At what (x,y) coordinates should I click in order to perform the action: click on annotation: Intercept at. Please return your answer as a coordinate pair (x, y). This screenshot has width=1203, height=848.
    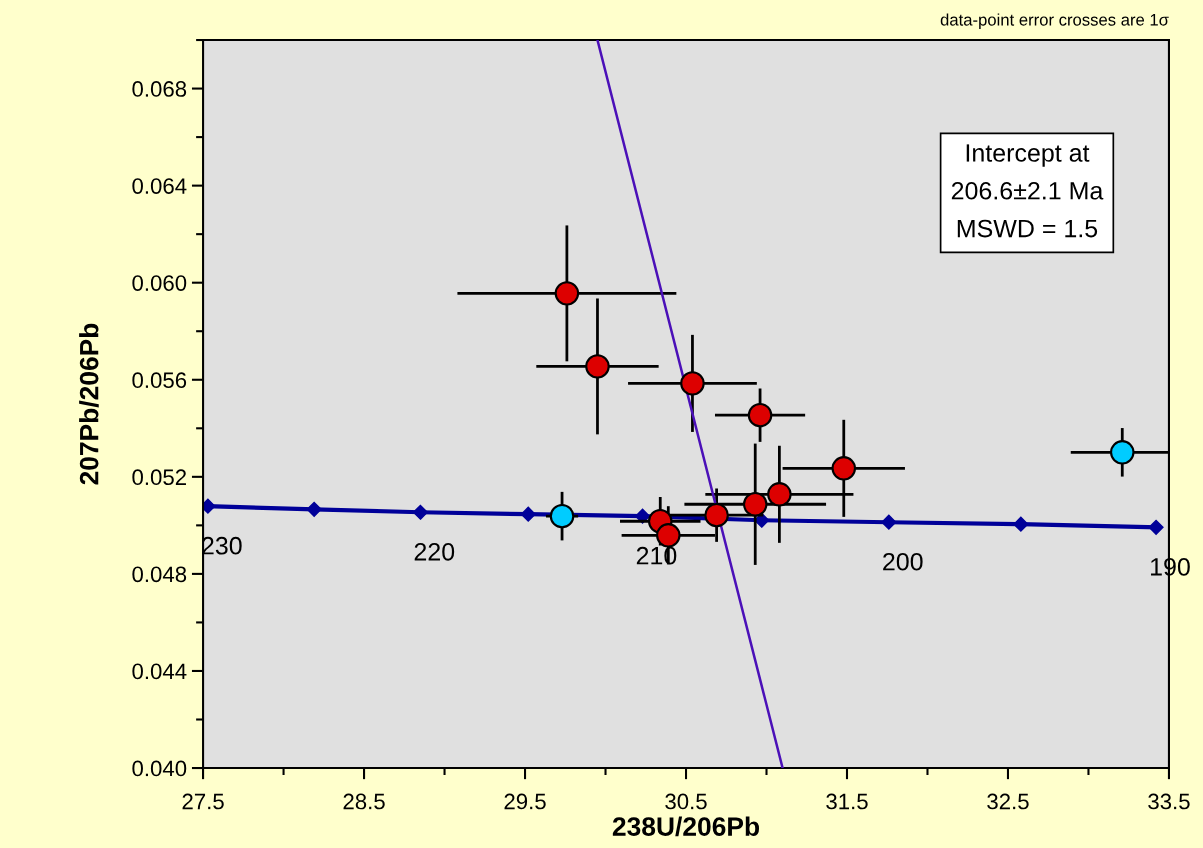
    Looking at the image, I should click on (1028, 155).